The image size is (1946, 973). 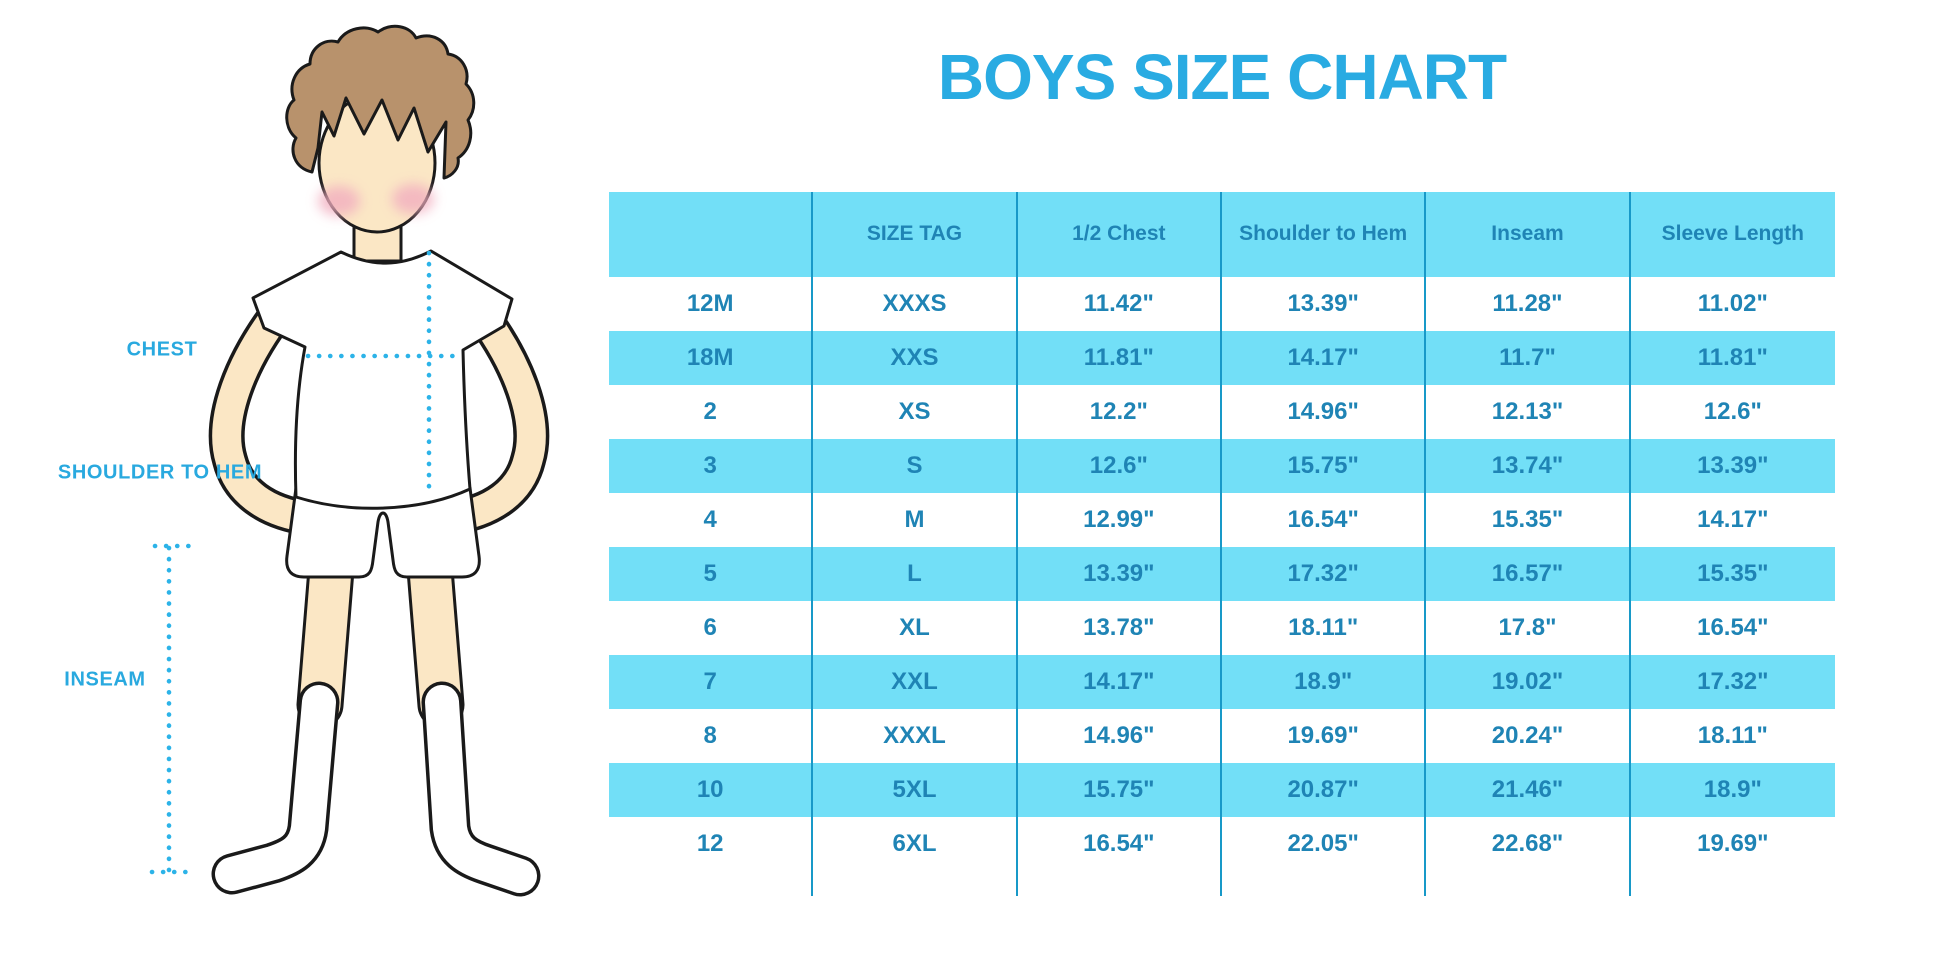 I want to click on table-cell: 16.57", so click(x=1528, y=574).